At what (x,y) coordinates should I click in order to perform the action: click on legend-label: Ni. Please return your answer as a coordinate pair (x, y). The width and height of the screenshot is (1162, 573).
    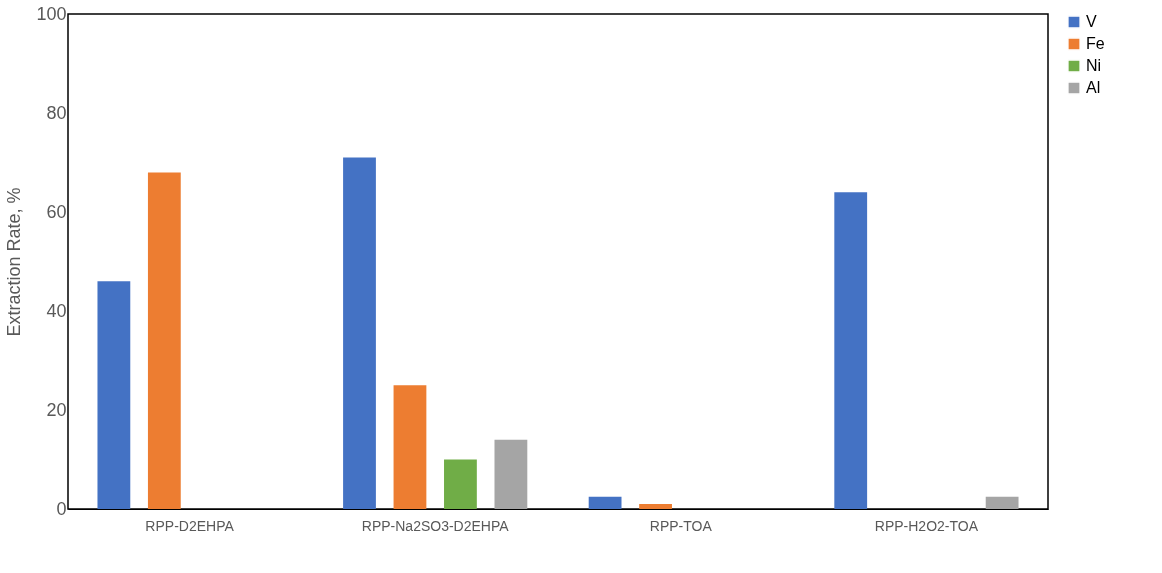
    Looking at the image, I should click on (1094, 65).